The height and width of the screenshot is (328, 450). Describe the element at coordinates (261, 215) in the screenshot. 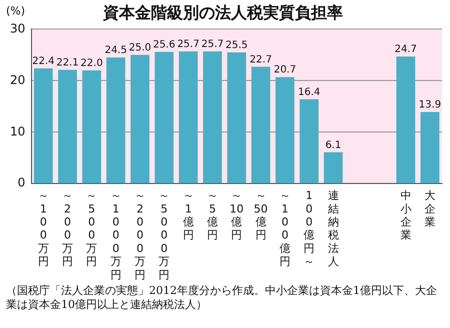

I see `x-tick-label: ～50億円` at that location.